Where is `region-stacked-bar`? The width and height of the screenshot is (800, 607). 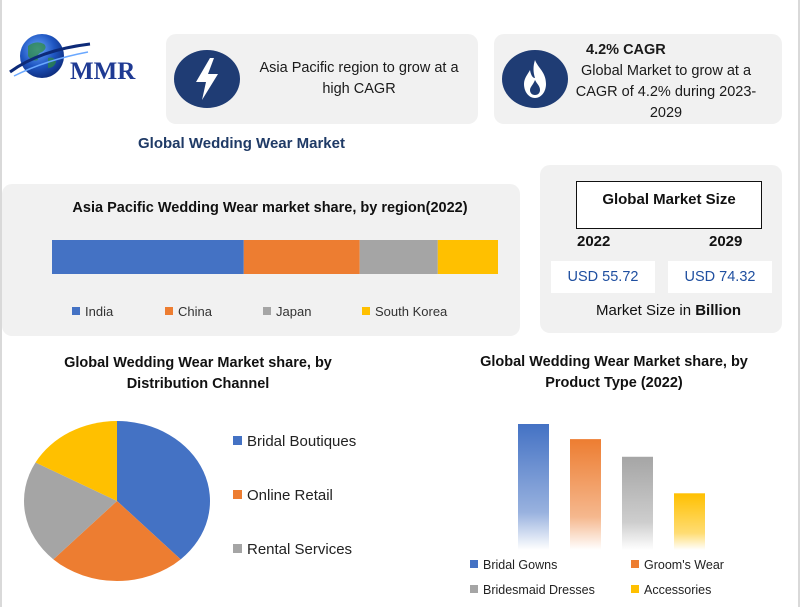
region-stacked-bar is located at coordinates (275, 257).